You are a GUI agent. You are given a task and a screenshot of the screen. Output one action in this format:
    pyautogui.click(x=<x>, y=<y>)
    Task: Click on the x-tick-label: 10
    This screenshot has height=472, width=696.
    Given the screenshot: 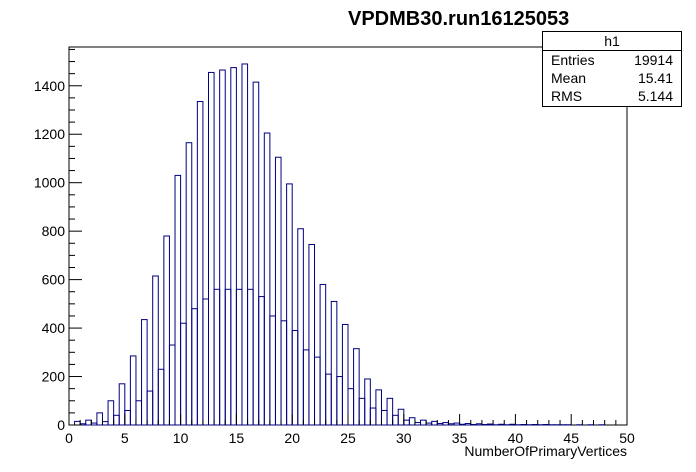 What is the action you would take?
    pyautogui.click(x=181, y=438)
    